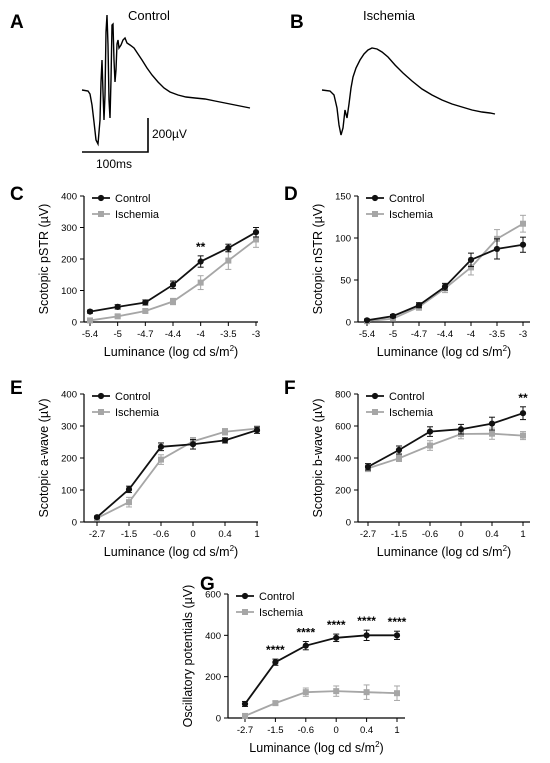 The image size is (550, 763). Describe the element at coordinates (17, 194) in the screenshot. I see `panel-label-c: C` at that location.